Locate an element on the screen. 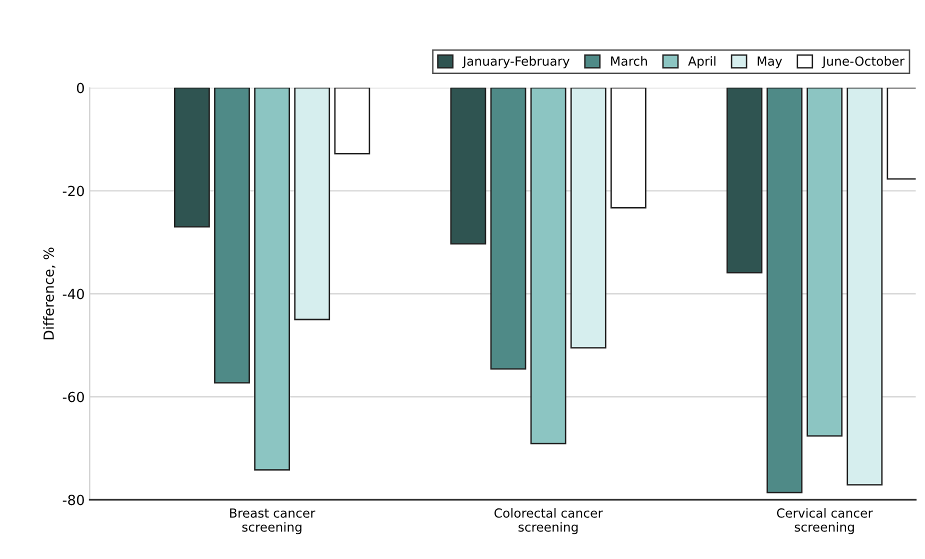 The height and width of the screenshot is (559, 925). legend-label: March is located at coordinates (629, 61).